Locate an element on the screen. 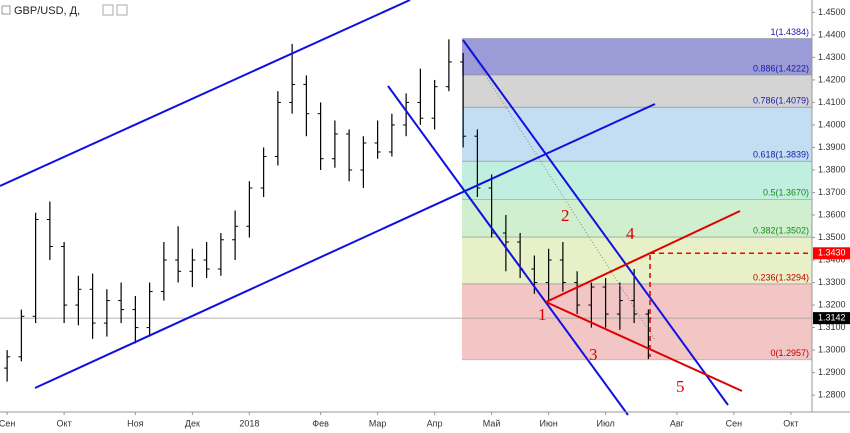 This screenshot has height=433, width=850. fib-label: 0.886(1.4222) is located at coordinates (781, 68).